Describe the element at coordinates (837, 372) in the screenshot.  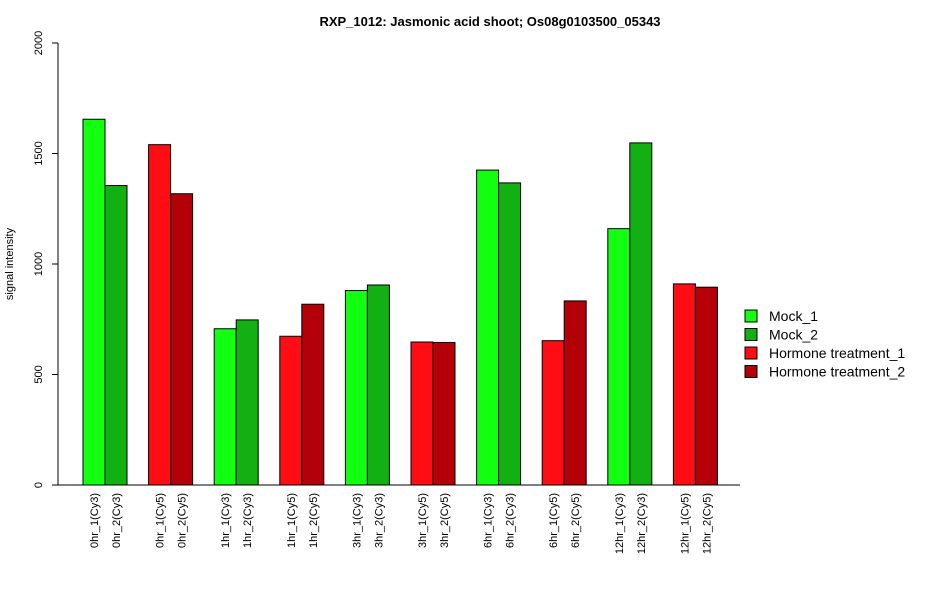
I see `legend-label: Hormone treatment_2` at that location.